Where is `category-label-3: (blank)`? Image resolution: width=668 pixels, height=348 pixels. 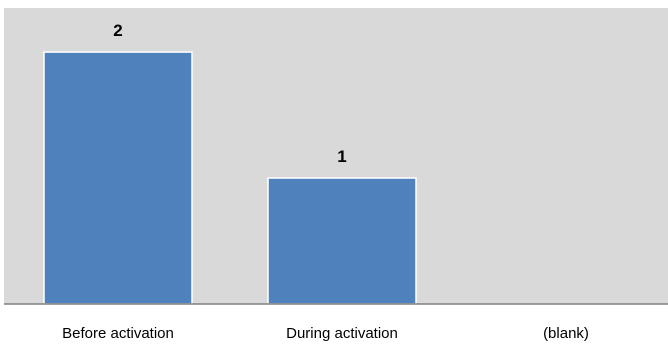 category-label-3: (blank) is located at coordinates (566, 333).